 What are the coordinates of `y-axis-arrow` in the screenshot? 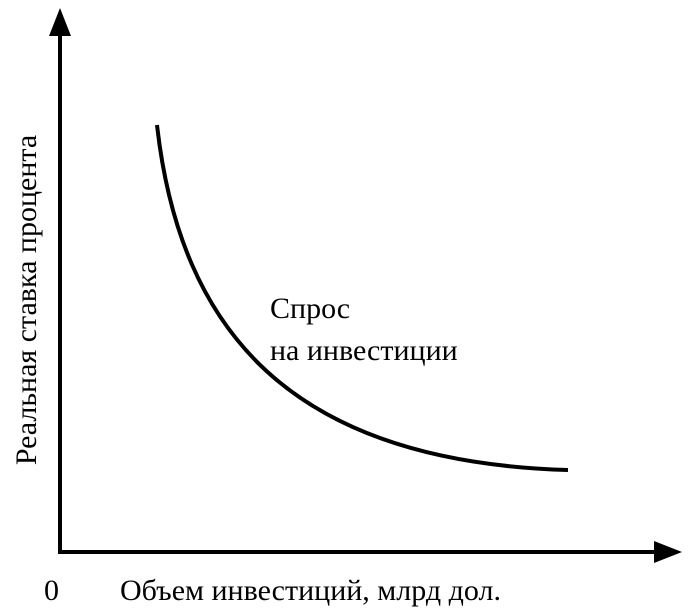 It's located at (60, 22).